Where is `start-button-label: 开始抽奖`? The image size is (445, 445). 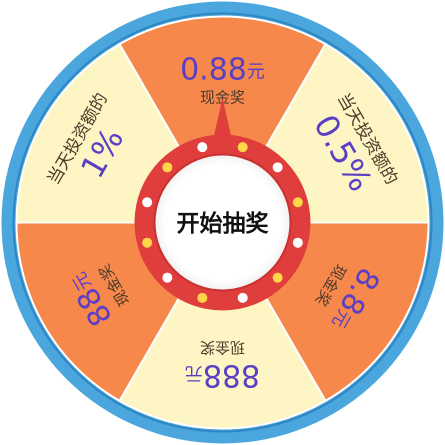 start-button-label: 开始抽奖 is located at coordinates (223, 223).